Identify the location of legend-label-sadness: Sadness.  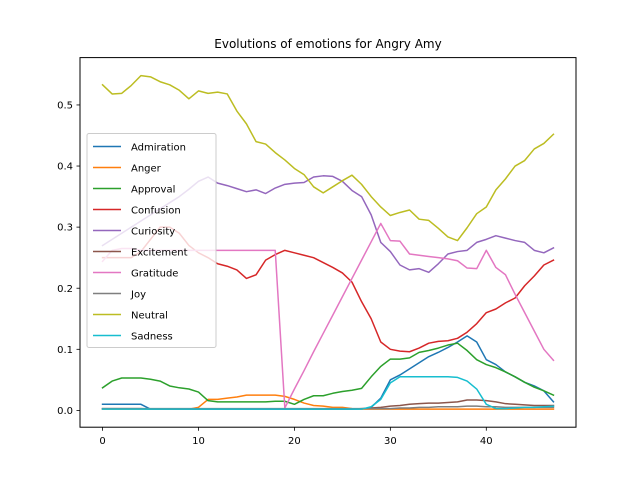
(152, 337).